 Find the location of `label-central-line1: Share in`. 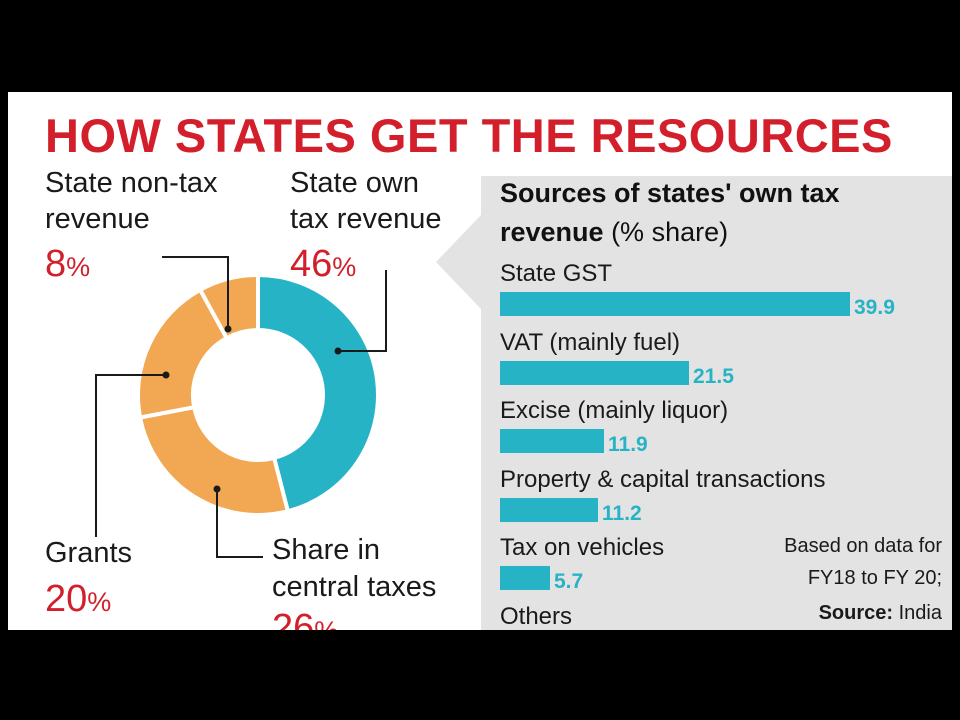

label-central-line1: Share in is located at coordinates (326, 550).